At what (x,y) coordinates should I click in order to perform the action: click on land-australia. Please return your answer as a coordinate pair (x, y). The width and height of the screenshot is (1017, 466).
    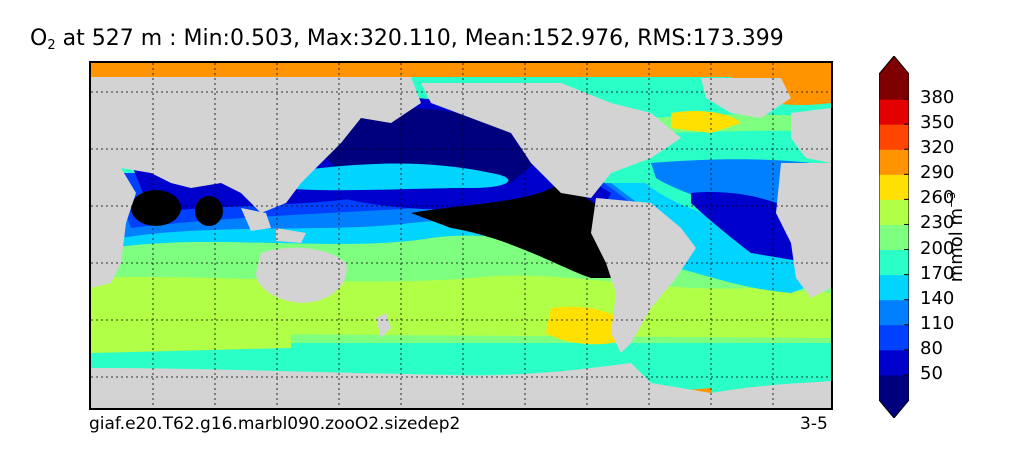
    Looking at the image, I should click on (301, 275).